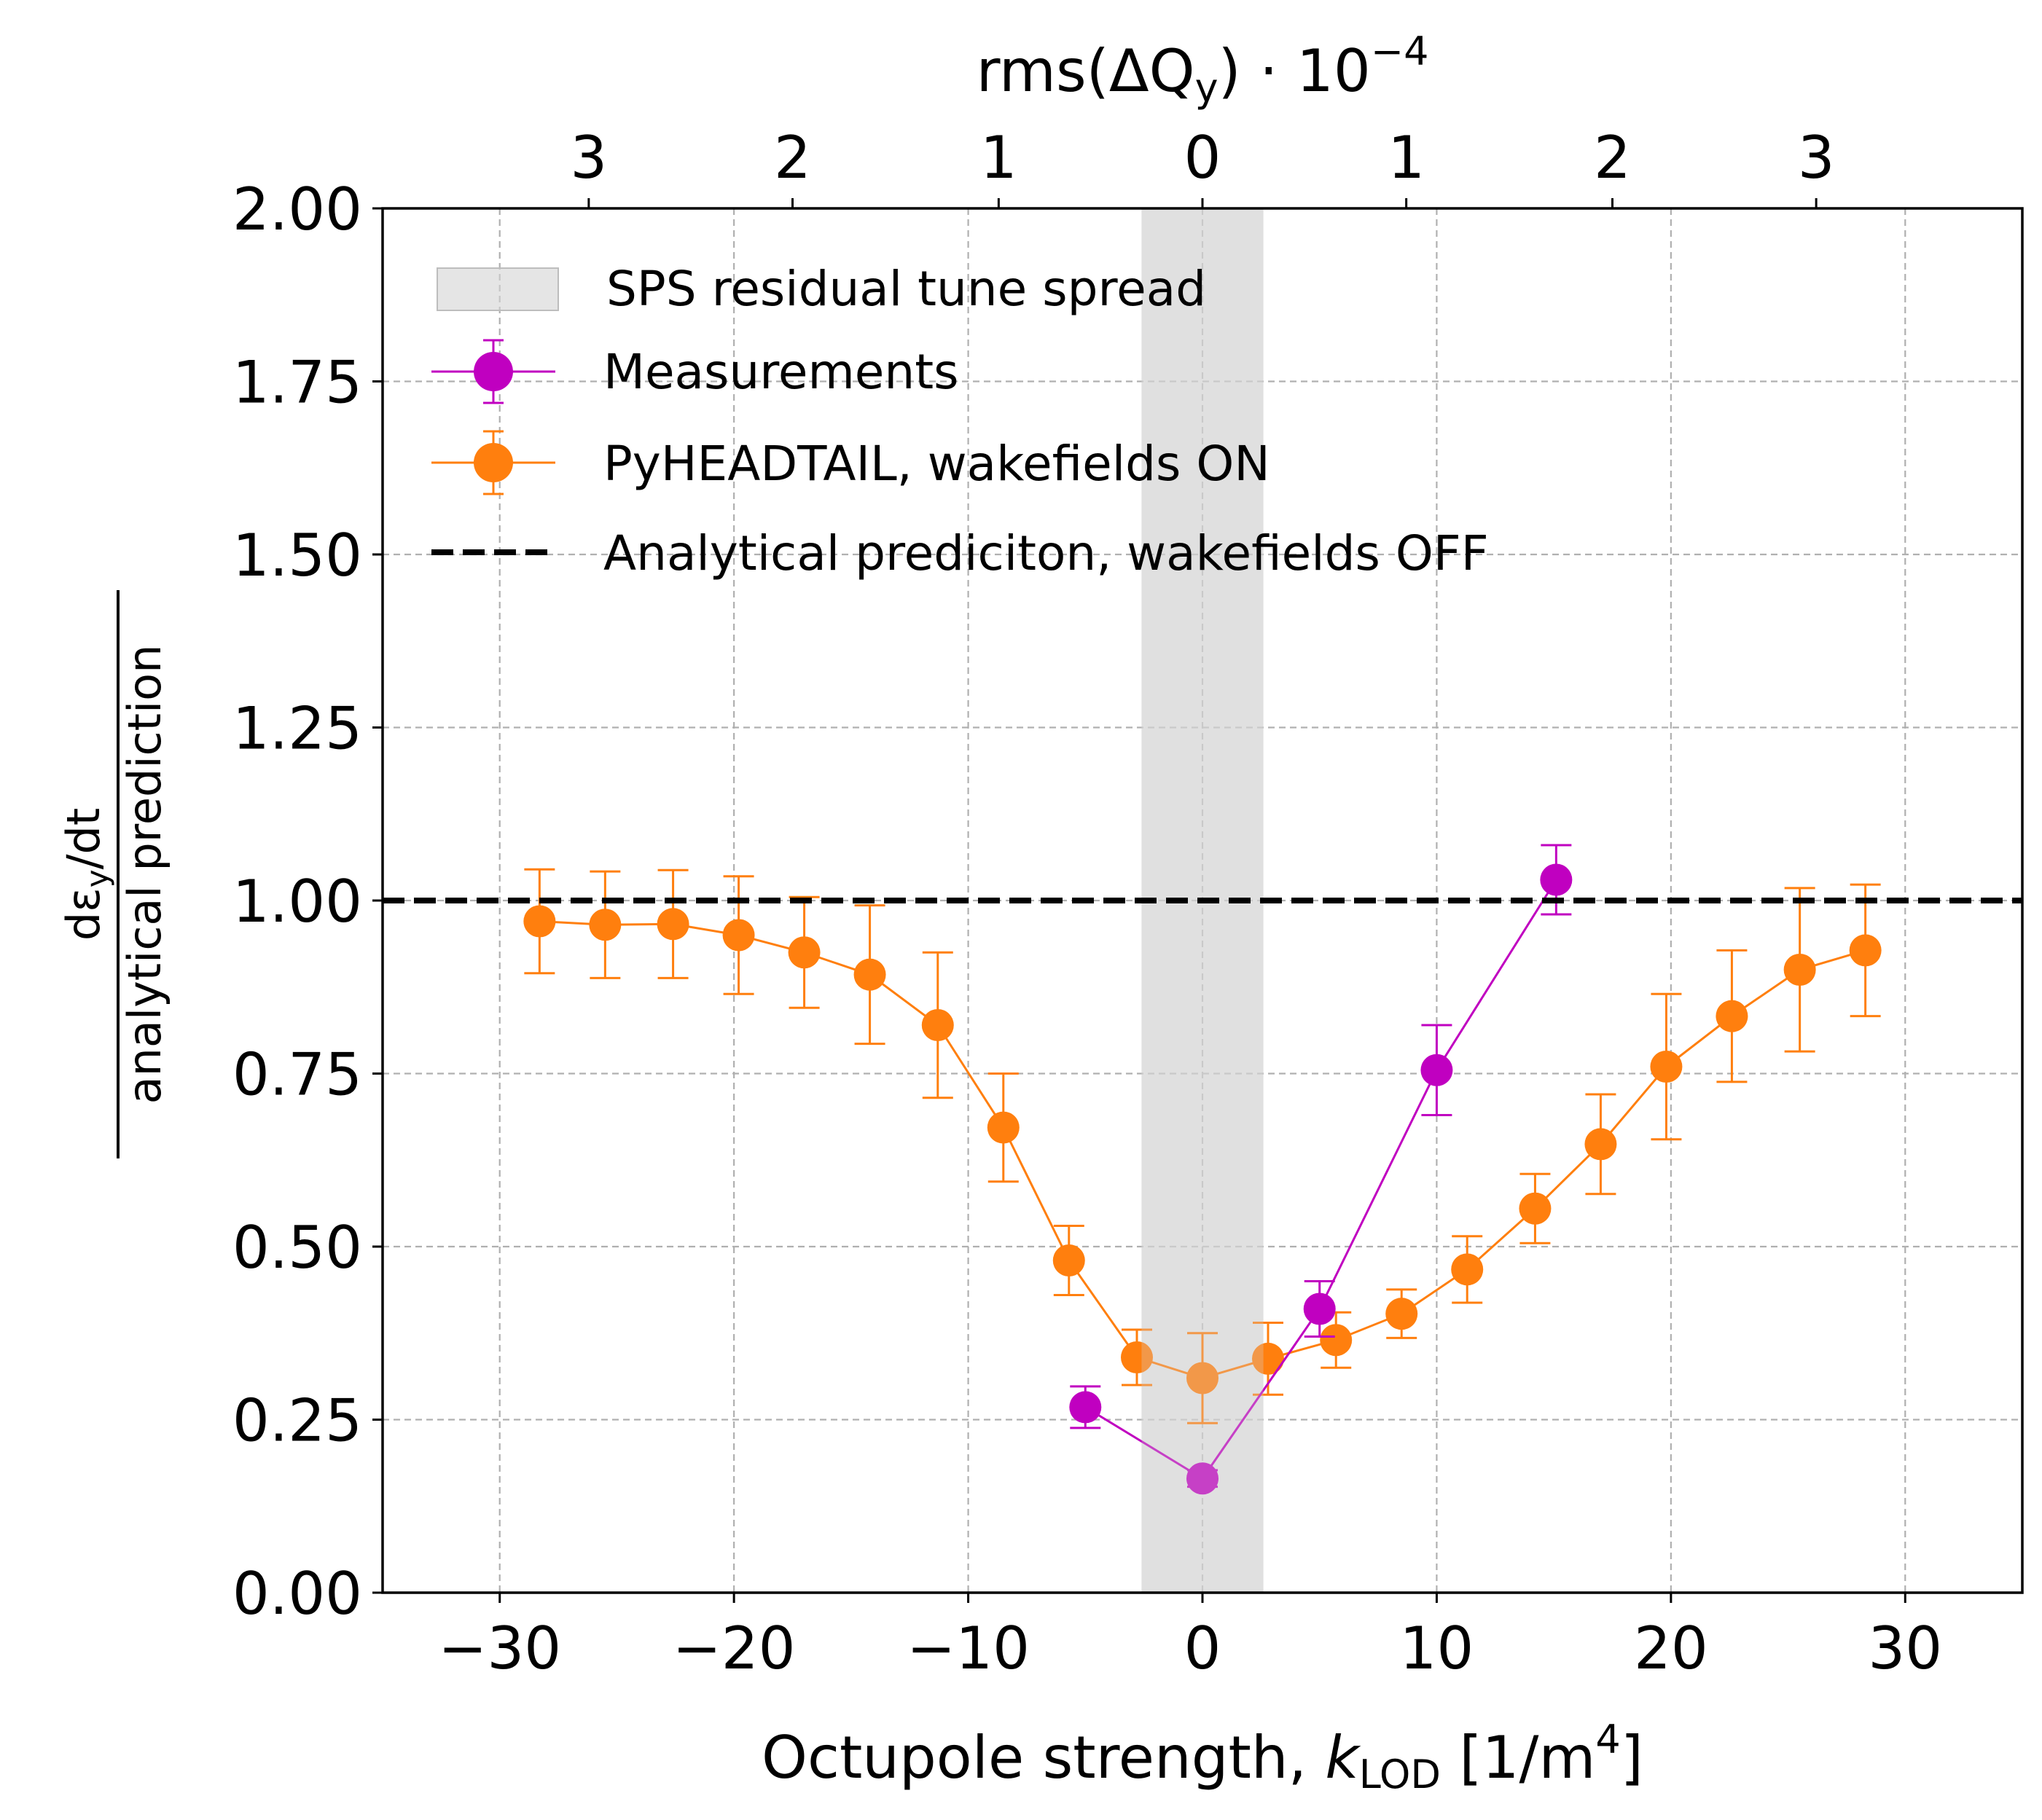 The width and height of the screenshot is (2042, 1820). What do you see at coordinates (781, 372) in the screenshot?
I see `legend-measurements-label: Measurements` at bounding box center [781, 372].